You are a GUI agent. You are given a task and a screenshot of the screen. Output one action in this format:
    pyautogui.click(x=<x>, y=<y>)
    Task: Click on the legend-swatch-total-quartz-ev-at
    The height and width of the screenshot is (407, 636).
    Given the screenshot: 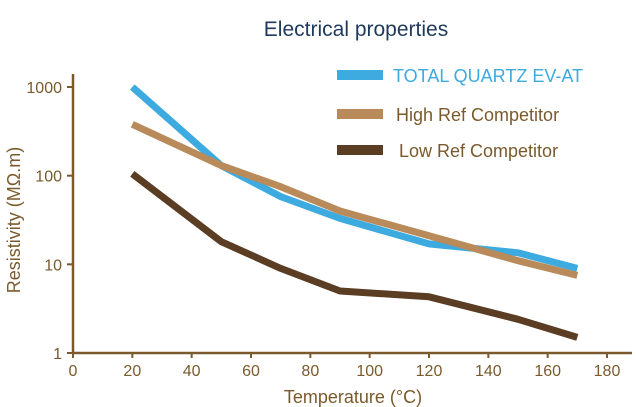 What is the action you would take?
    pyautogui.click(x=360, y=75)
    